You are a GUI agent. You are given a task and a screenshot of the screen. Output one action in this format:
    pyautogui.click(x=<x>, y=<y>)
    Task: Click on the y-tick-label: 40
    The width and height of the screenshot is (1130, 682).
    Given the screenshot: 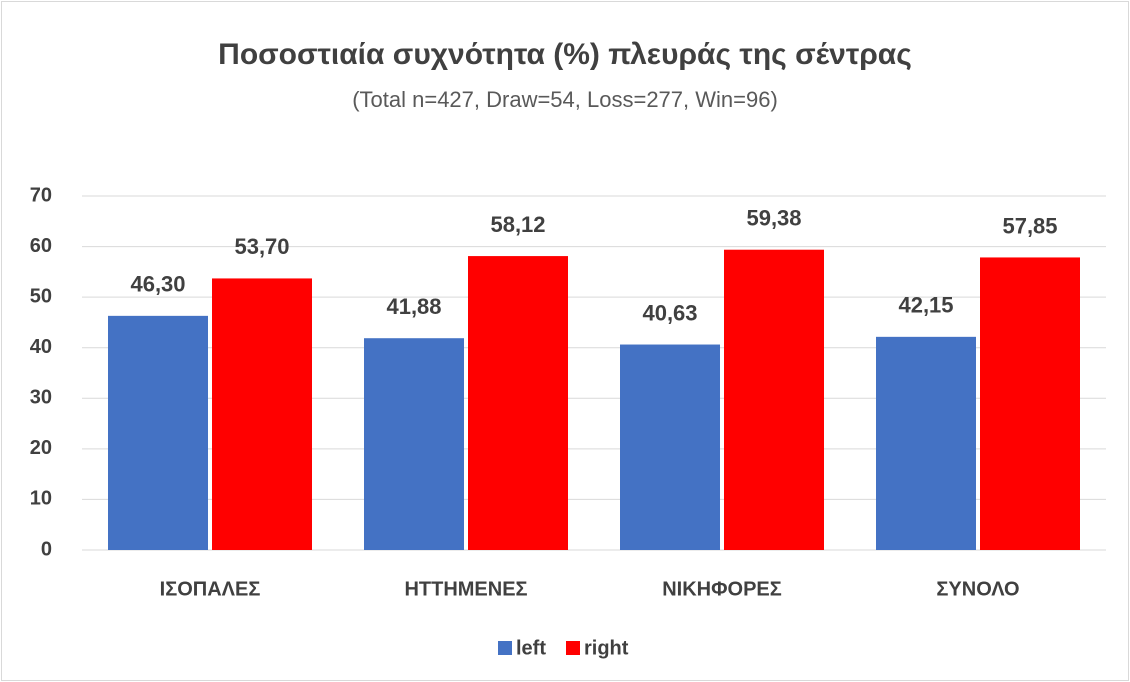 What is the action you would take?
    pyautogui.click(x=41, y=347)
    